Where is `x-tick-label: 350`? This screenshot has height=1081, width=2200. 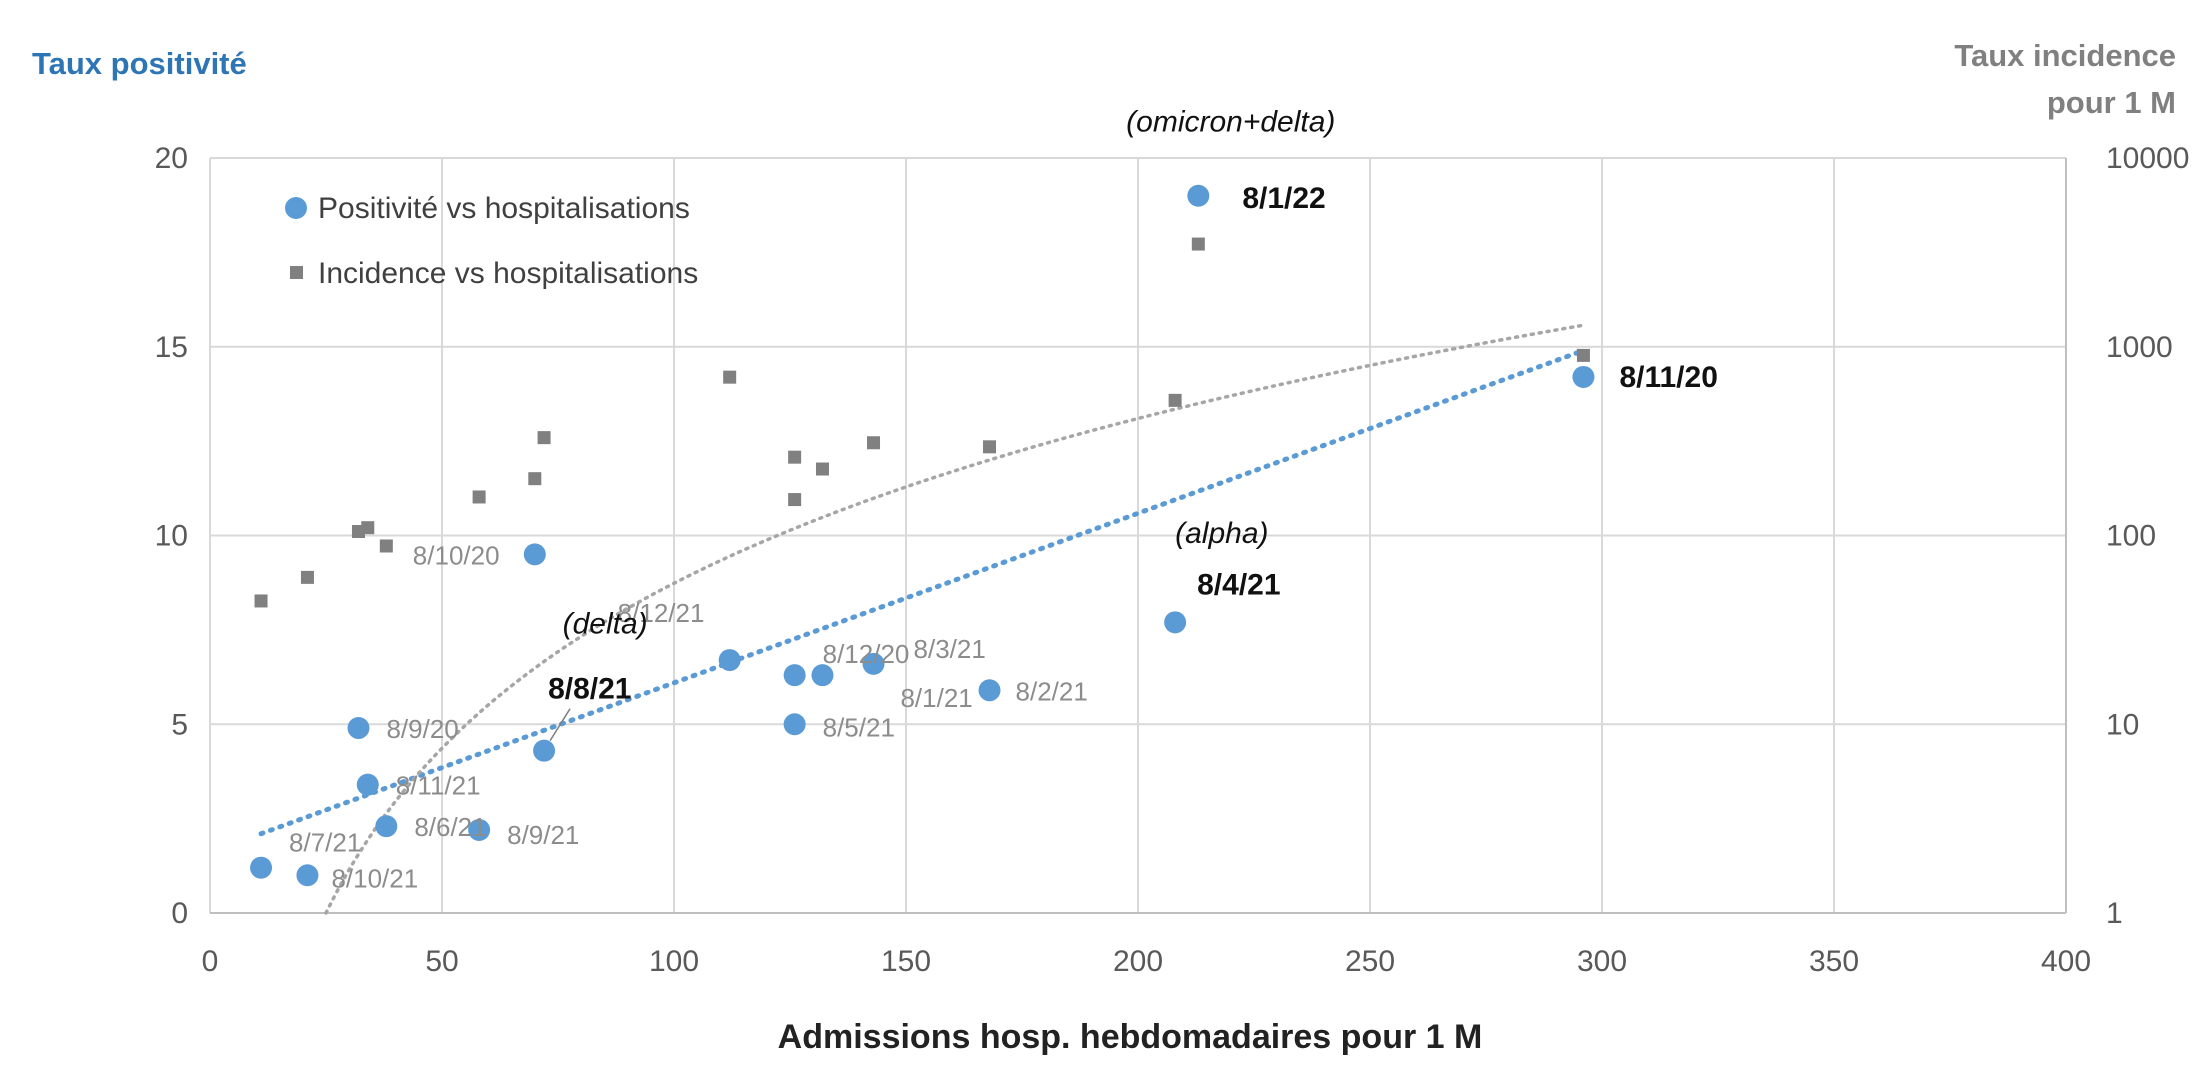 x-tick-label: 350 is located at coordinates (1834, 961).